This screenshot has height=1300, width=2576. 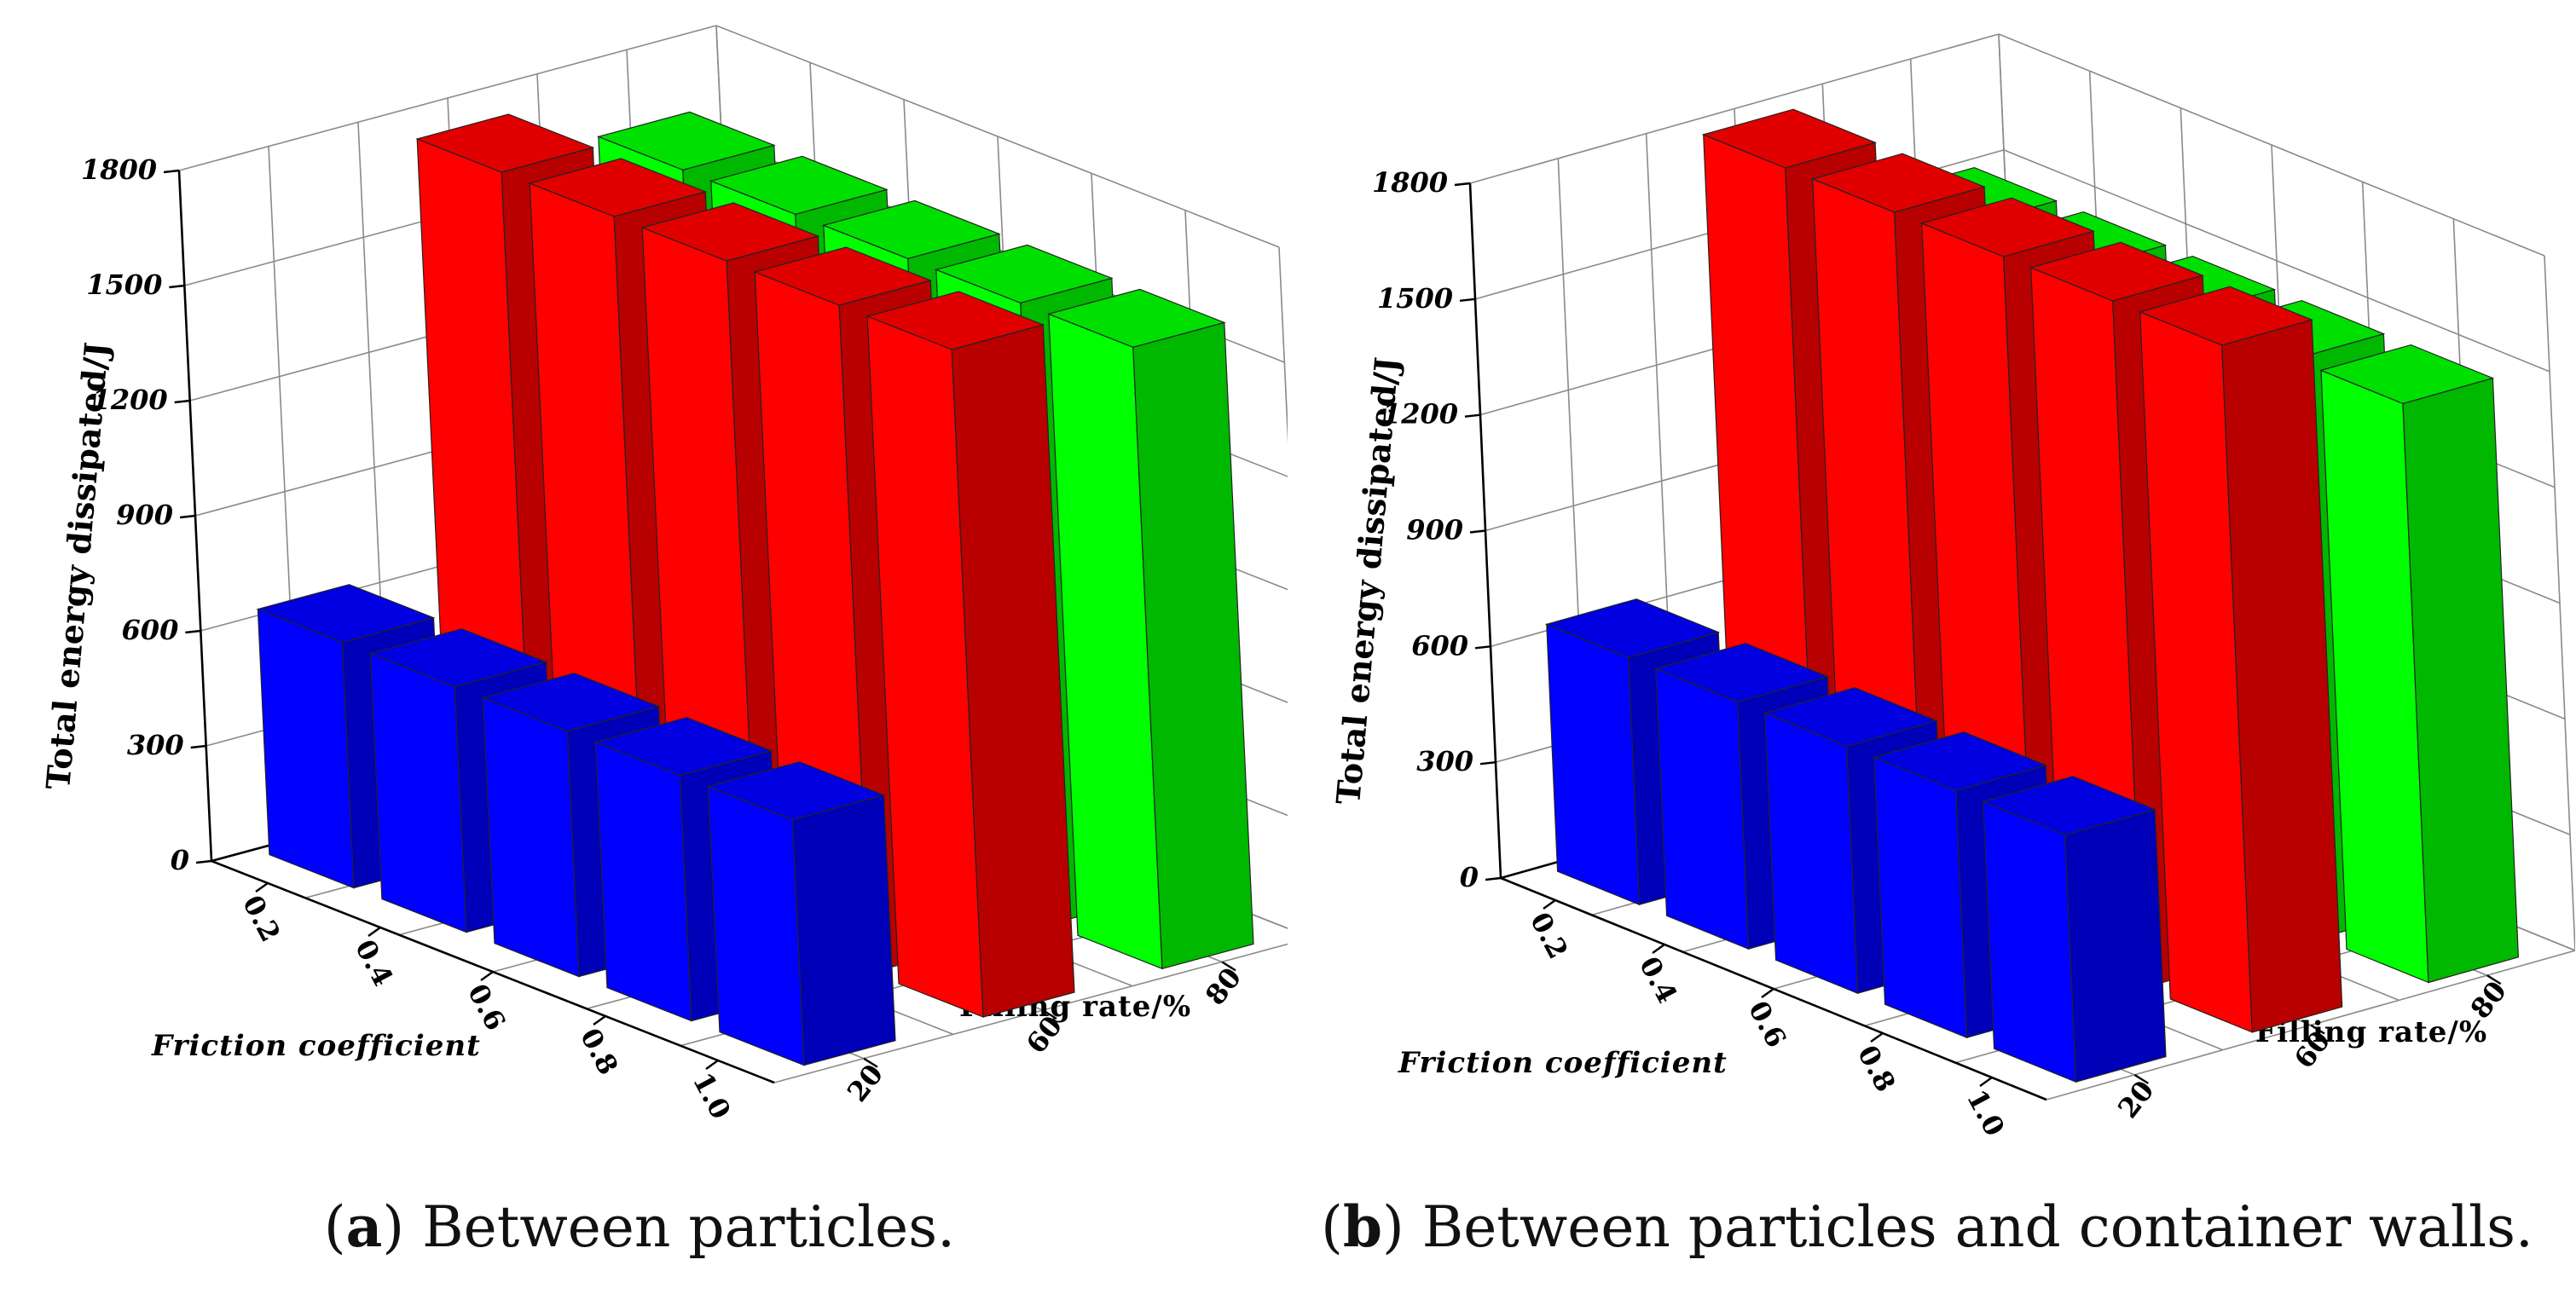 What do you see at coordinates (364, 1226) in the screenshot?
I see `caption-letter: a` at bounding box center [364, 1226].